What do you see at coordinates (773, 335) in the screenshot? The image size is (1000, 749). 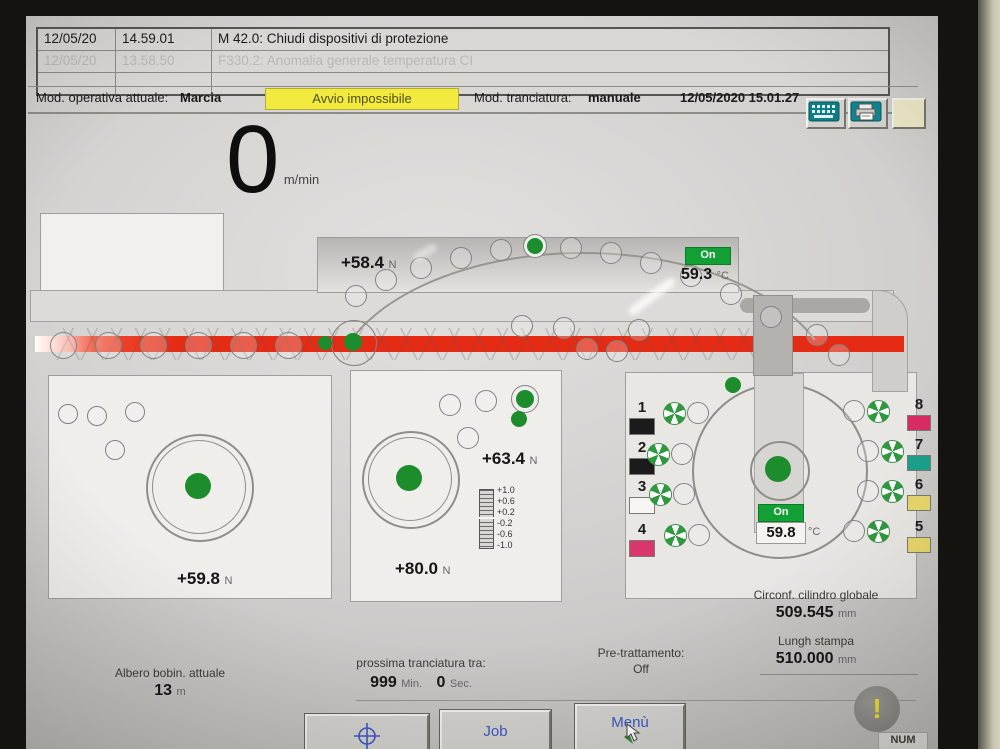 I see `bridge-column` at bounding box center [773, 335].